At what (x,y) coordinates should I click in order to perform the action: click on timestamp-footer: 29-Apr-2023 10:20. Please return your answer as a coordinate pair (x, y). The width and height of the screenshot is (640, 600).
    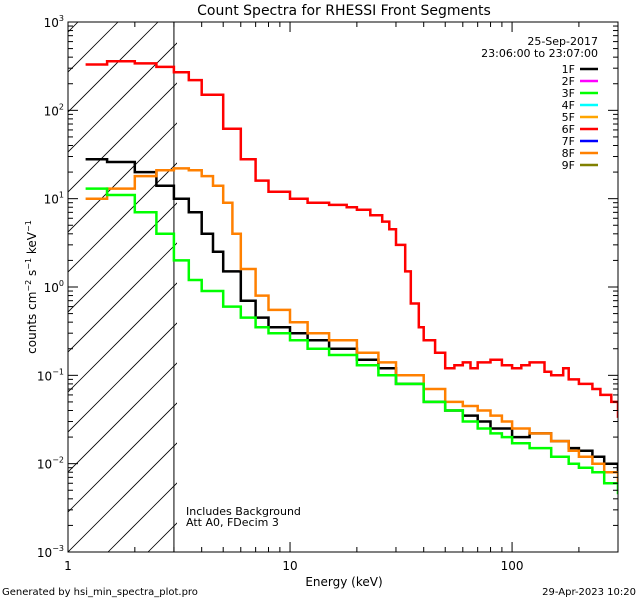
    Looking at the image, I should click on (589, 592).